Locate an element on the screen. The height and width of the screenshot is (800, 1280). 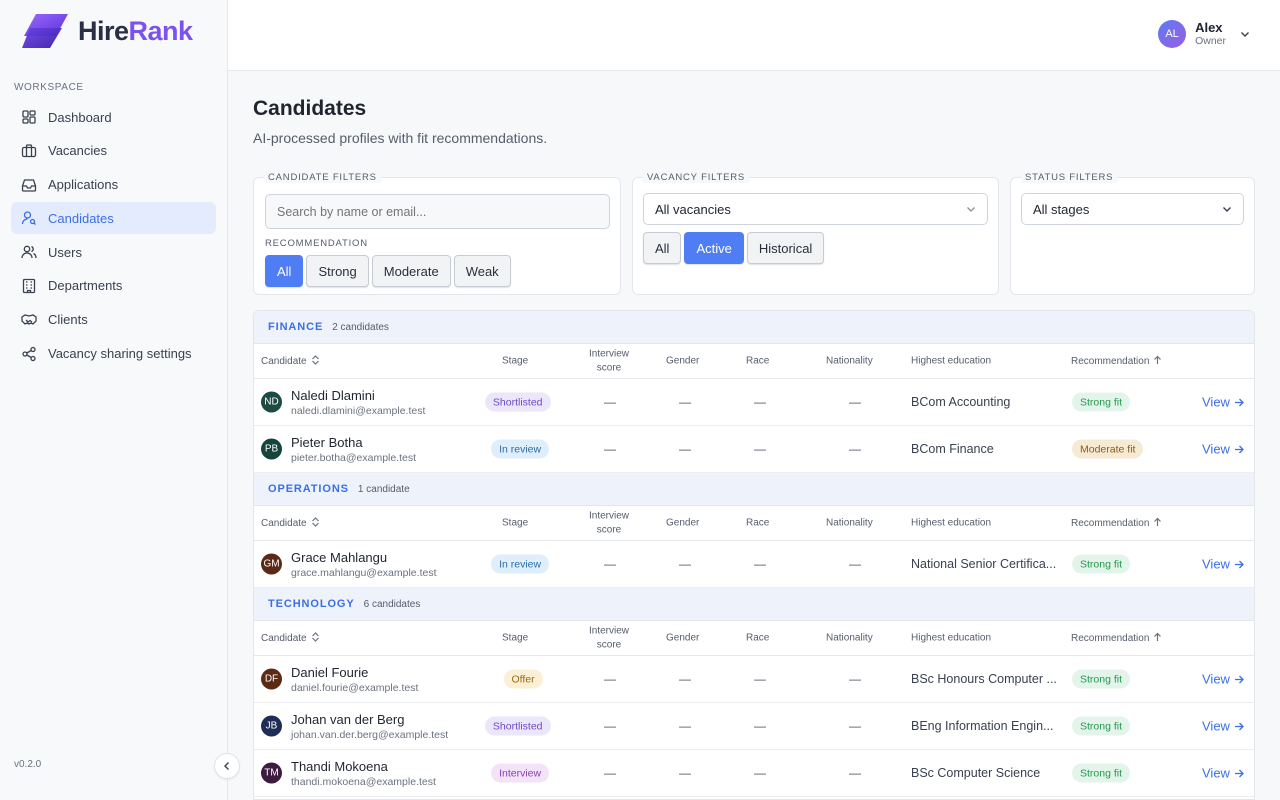
user-search-icon is located at coordinates (28, 218).